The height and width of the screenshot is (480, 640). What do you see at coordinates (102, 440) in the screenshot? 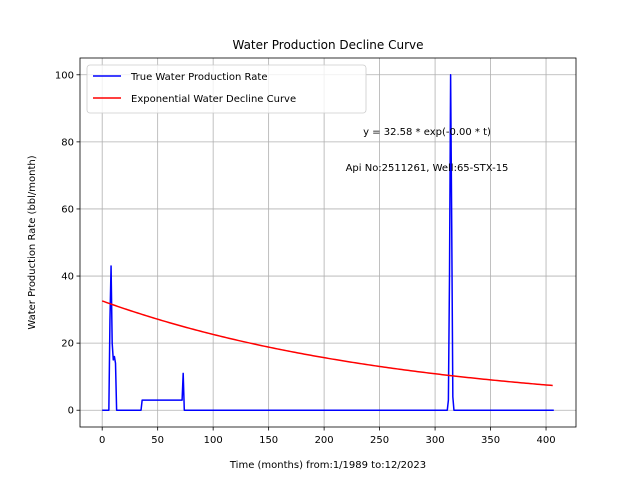
I see `x-tick-label: 0` at bounding box center [102, 440].